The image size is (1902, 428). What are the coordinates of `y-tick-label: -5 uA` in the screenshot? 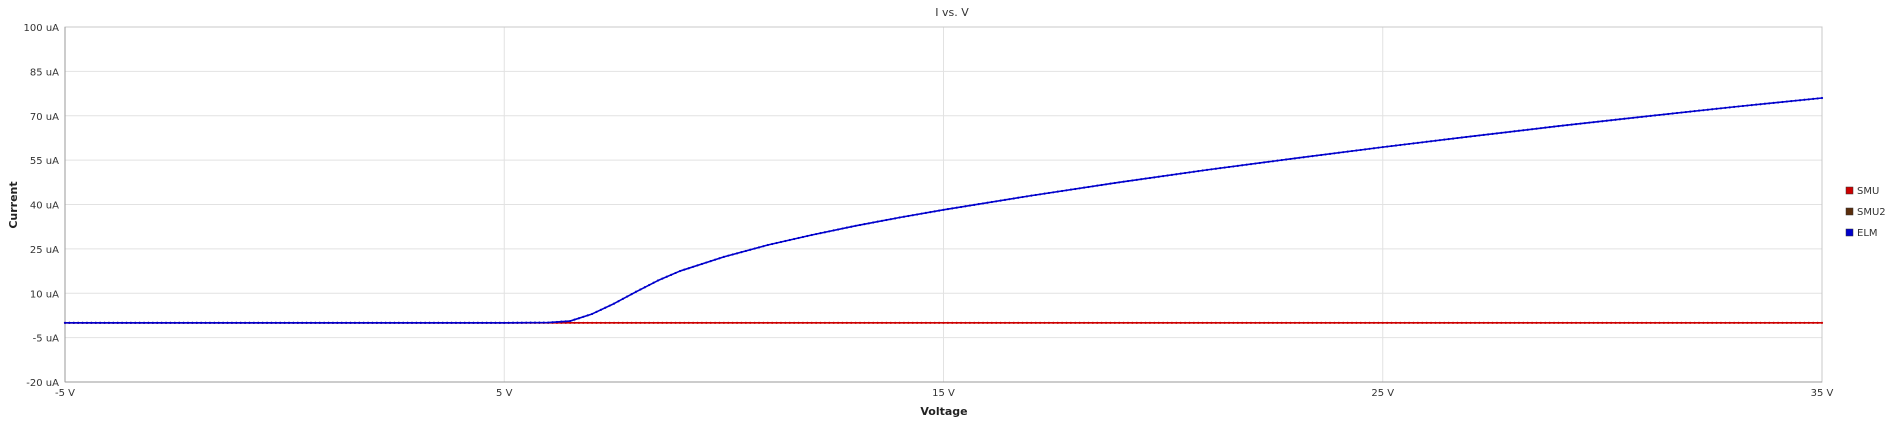 It's located at (46, 339).